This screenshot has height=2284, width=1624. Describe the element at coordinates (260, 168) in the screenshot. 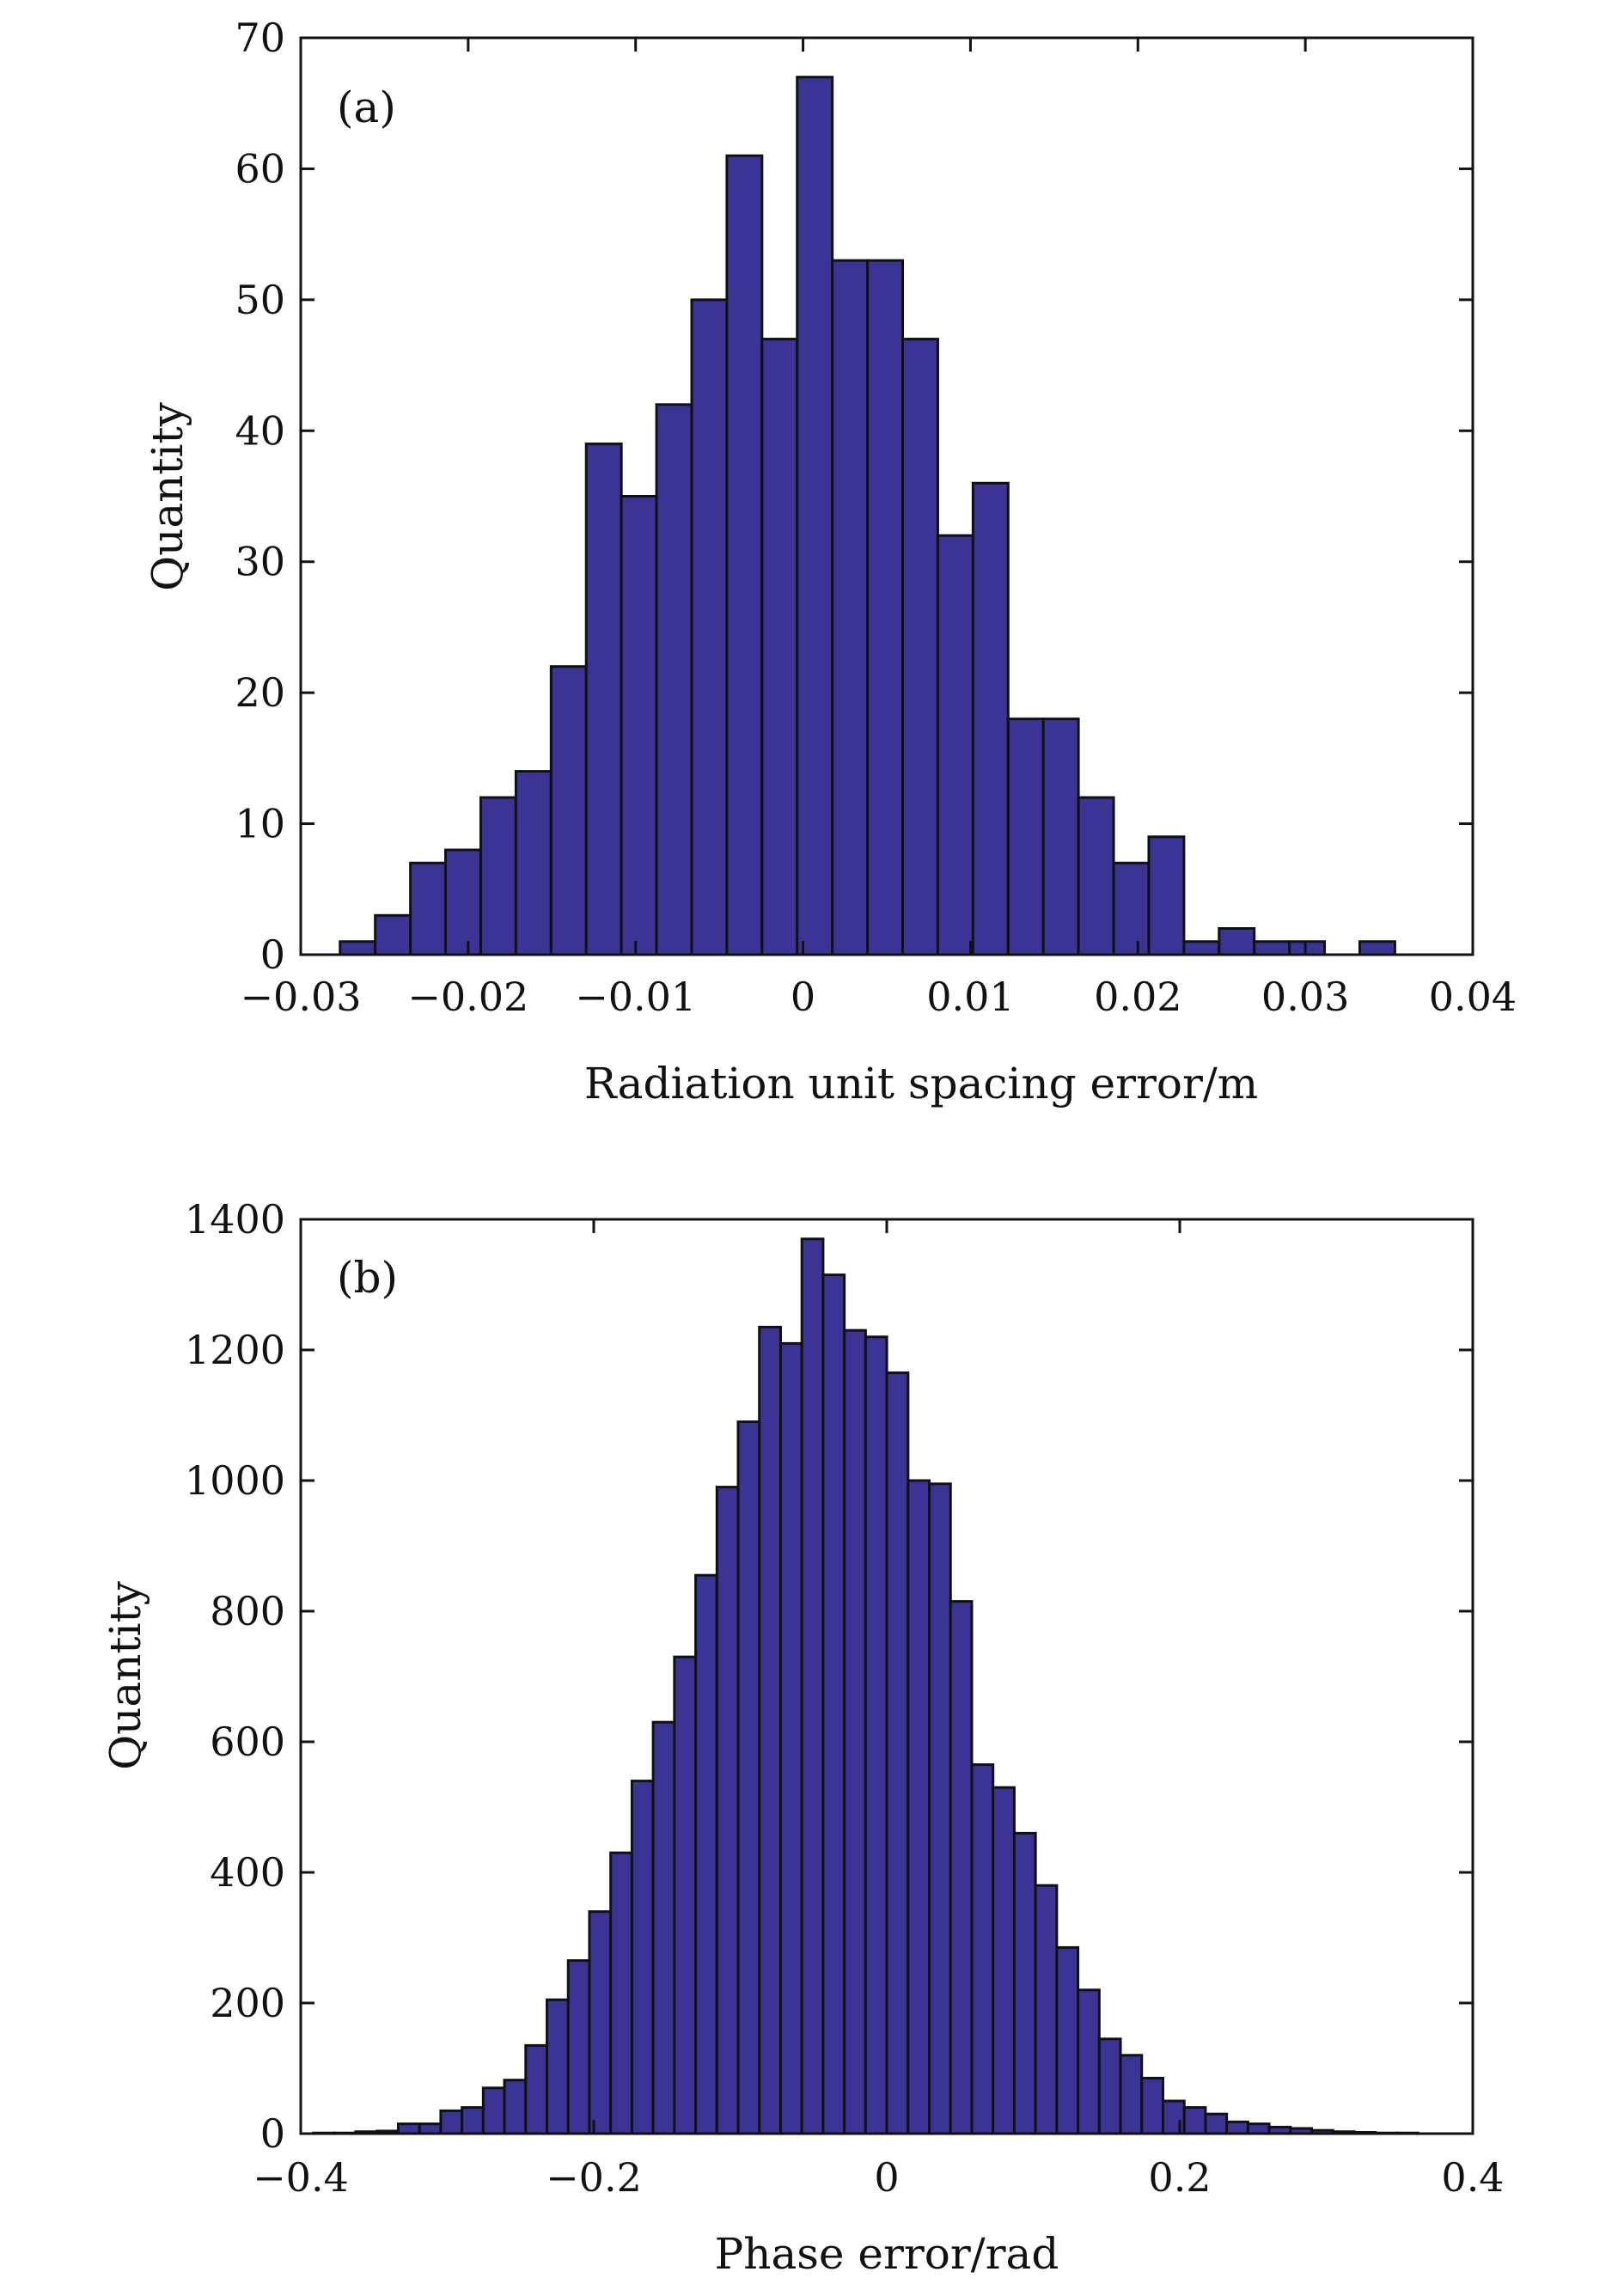

I see `chart-a-y-tick-label: 60` at that location.